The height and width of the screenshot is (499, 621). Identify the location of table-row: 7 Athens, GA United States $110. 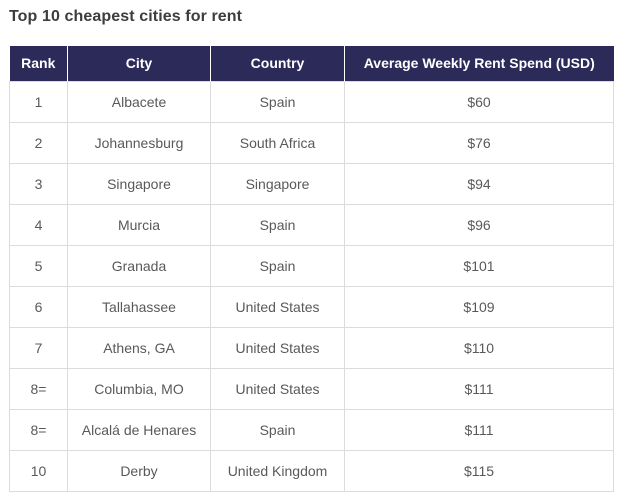
(311, 347).